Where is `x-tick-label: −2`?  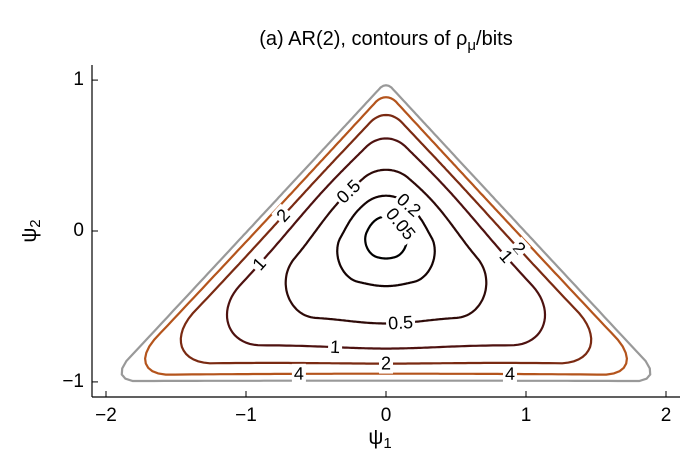 x-tick-label: −2 is located at coordinates (106, 415).